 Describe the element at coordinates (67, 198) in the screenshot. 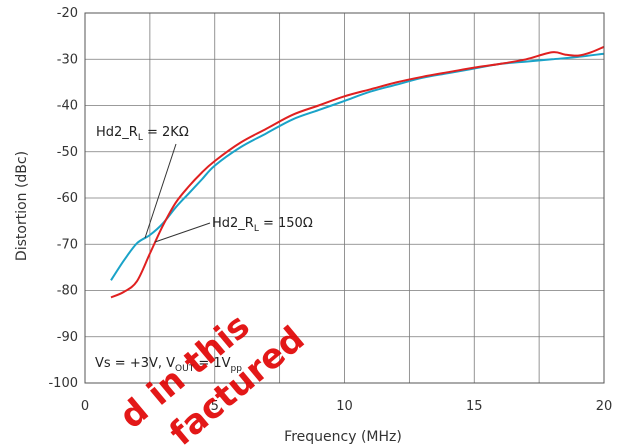

I see `y-tick-label: -60` at that location.